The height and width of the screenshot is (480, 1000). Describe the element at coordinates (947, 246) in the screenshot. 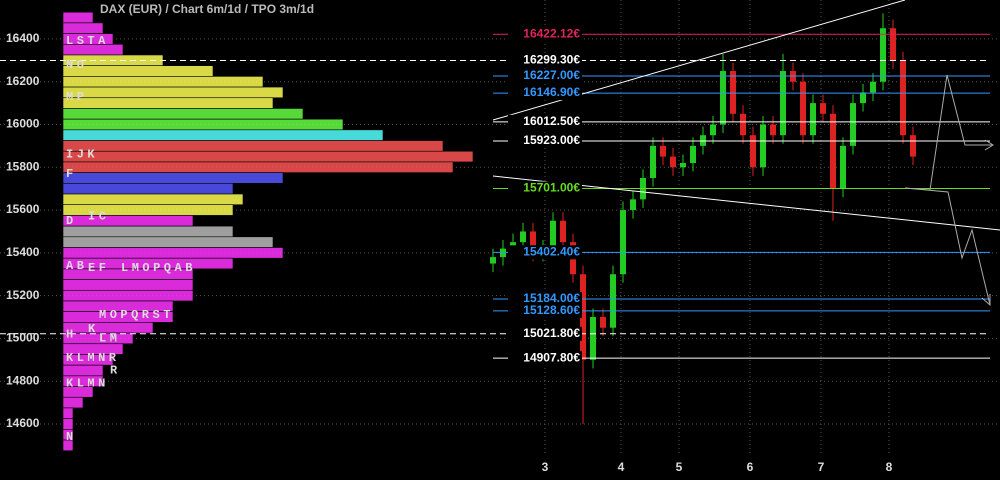

I see `projection-path` at that location.